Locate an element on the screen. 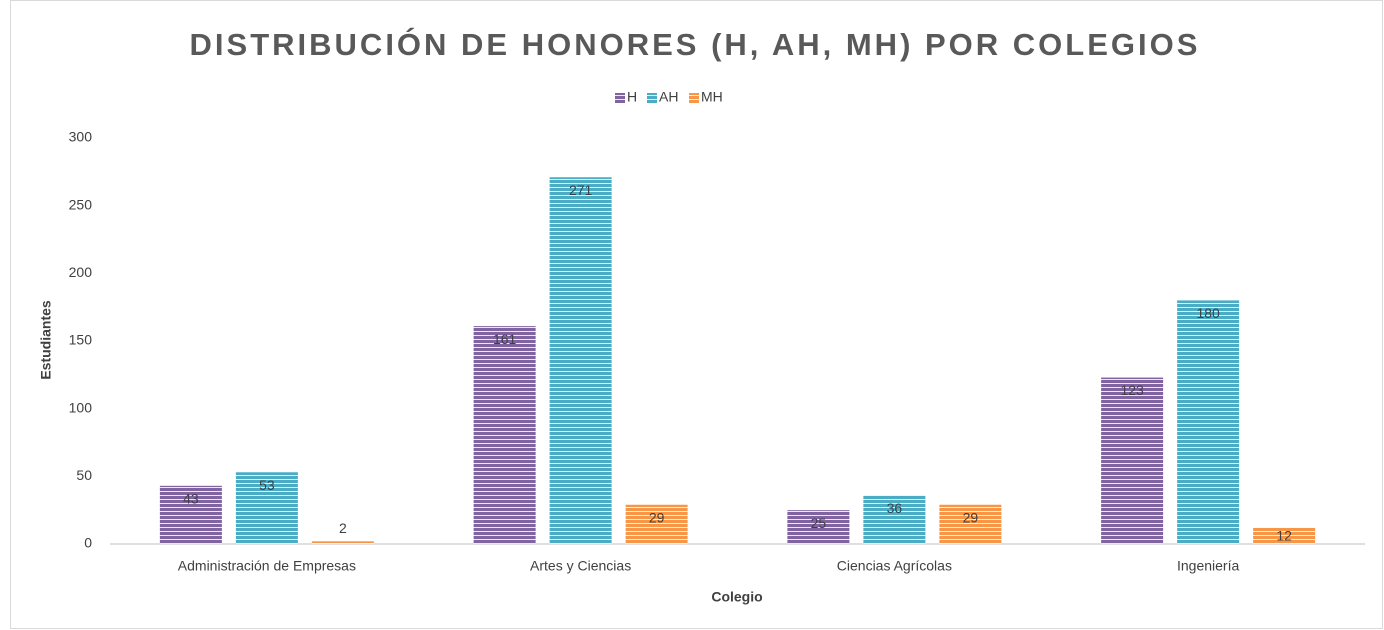 Image resolution: width=1384 pixels, height=630 pixels. data-label: 2 is located at coordinates (343, 528).